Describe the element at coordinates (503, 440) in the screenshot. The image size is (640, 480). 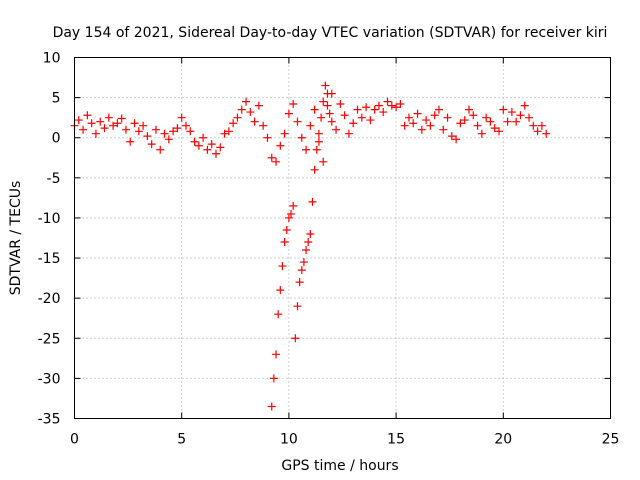
I see `x-tick-label: 20` at that location.